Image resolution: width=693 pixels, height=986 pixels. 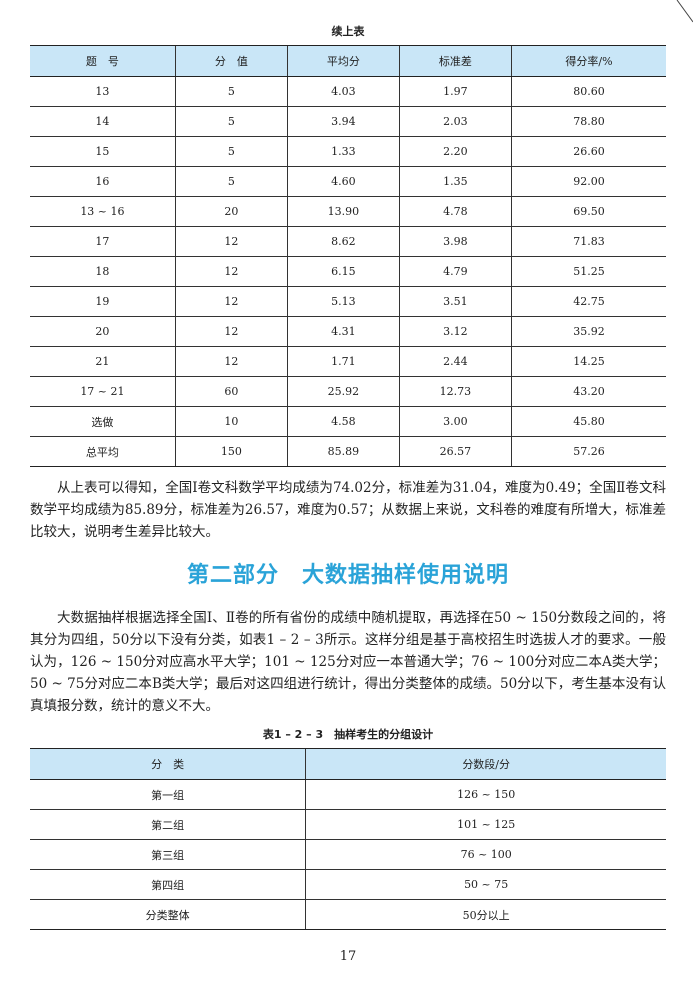 I want to click on table-cell: 57.26, so click(x=588, y=451).